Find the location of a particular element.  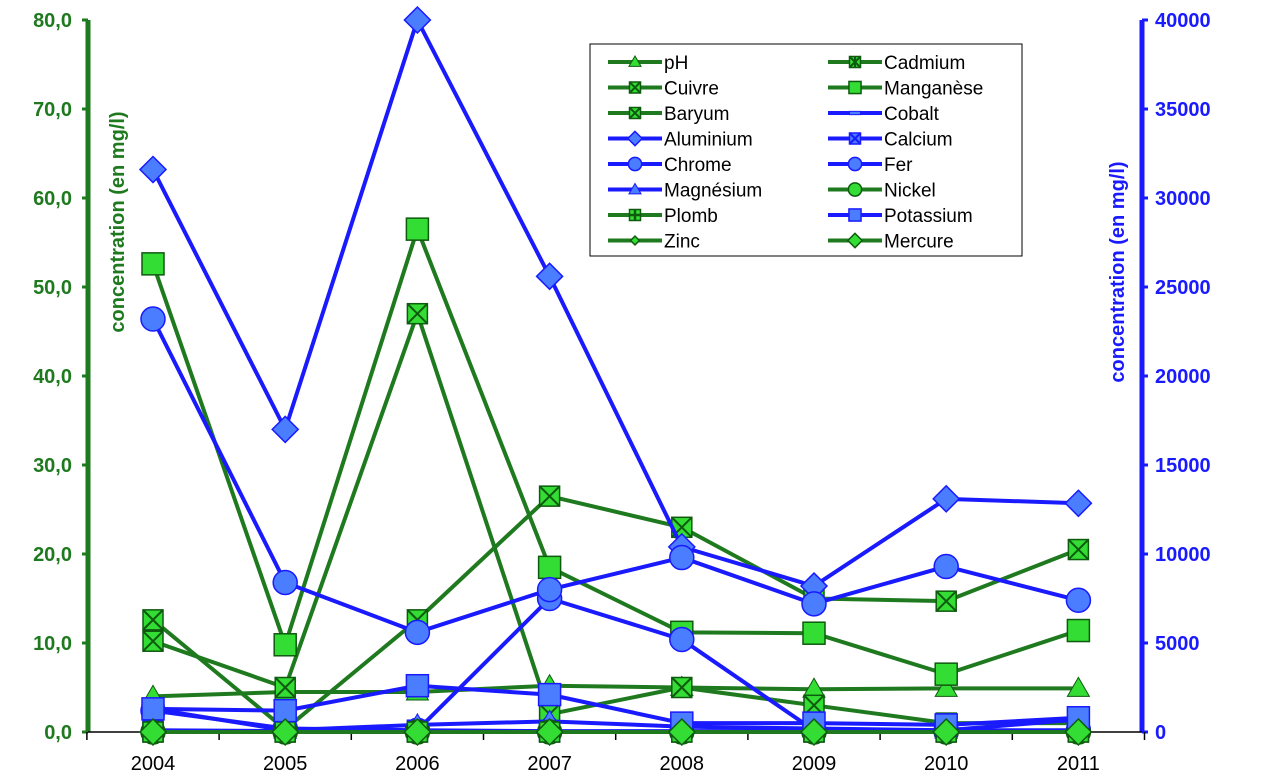

series-mercure is located at coordinates (615, 732).